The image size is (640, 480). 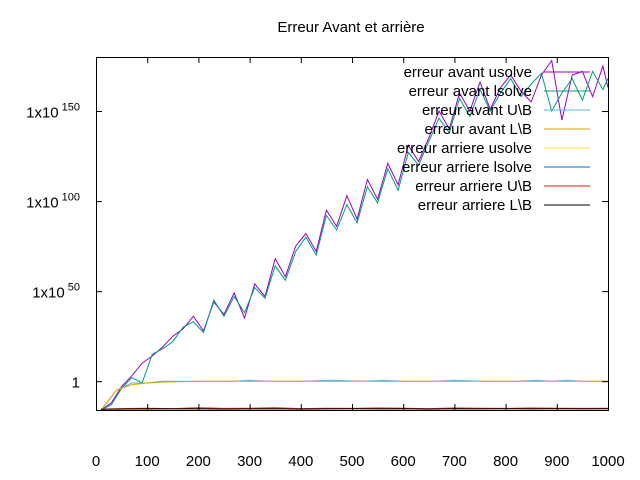 I want to click on legend-label-5: erreur arriere usolve, so click(x=464, y=148).